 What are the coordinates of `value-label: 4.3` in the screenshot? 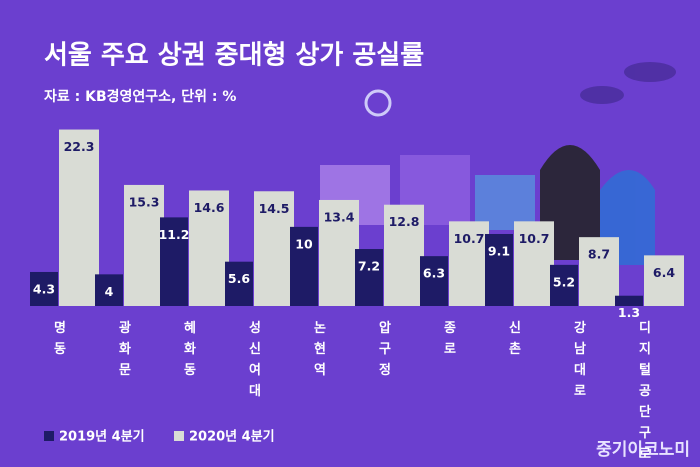 It's located at (44, 288).